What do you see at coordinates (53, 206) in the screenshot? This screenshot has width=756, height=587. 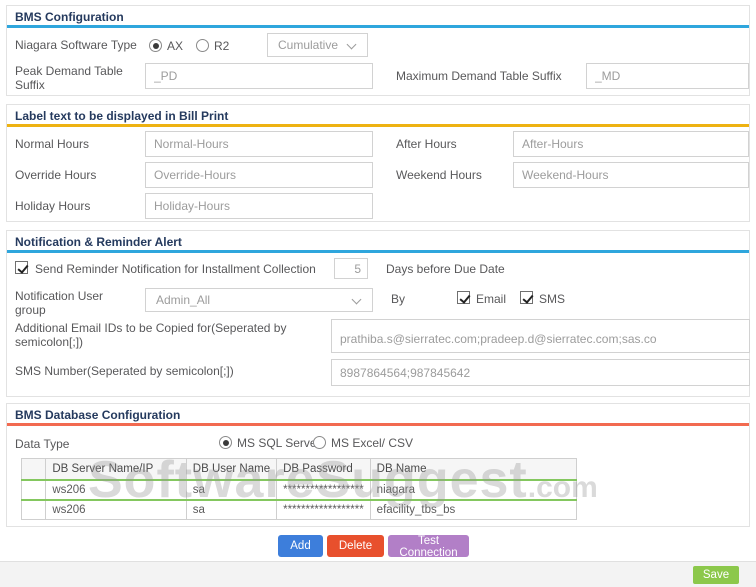 I see `holiday-hours-label: Holiday Hours` at bounding box center [53, 206].